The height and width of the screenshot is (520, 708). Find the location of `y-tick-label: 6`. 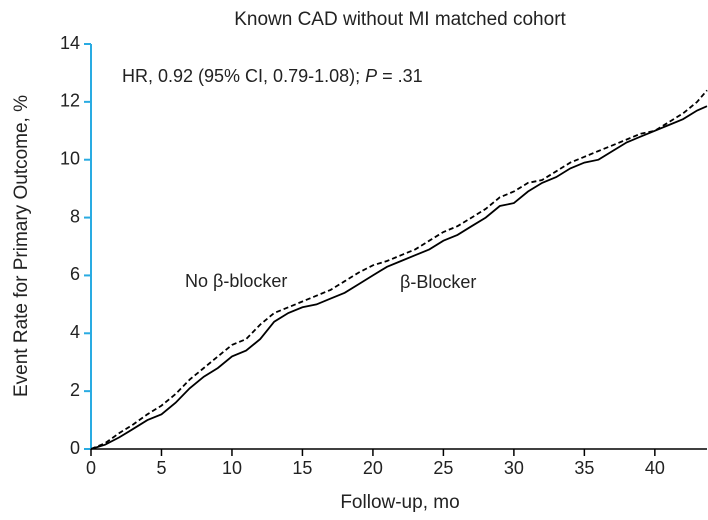

y-tick-label: 6 is located at coordinates (75, 274).